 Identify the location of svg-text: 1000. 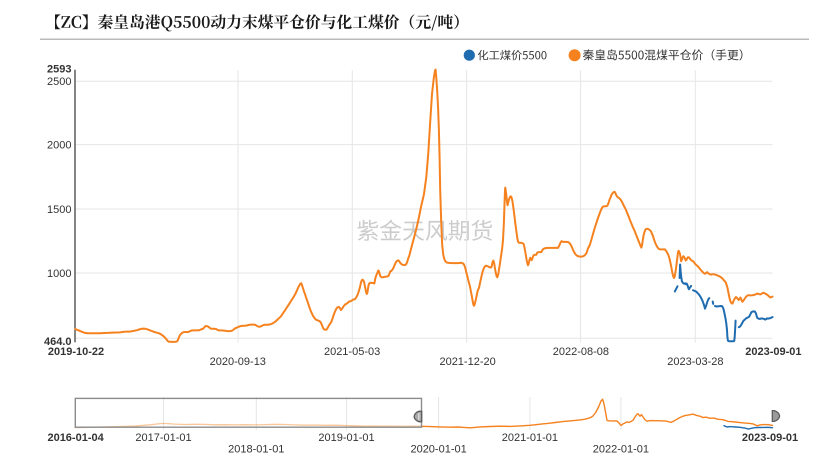
(59, 274).